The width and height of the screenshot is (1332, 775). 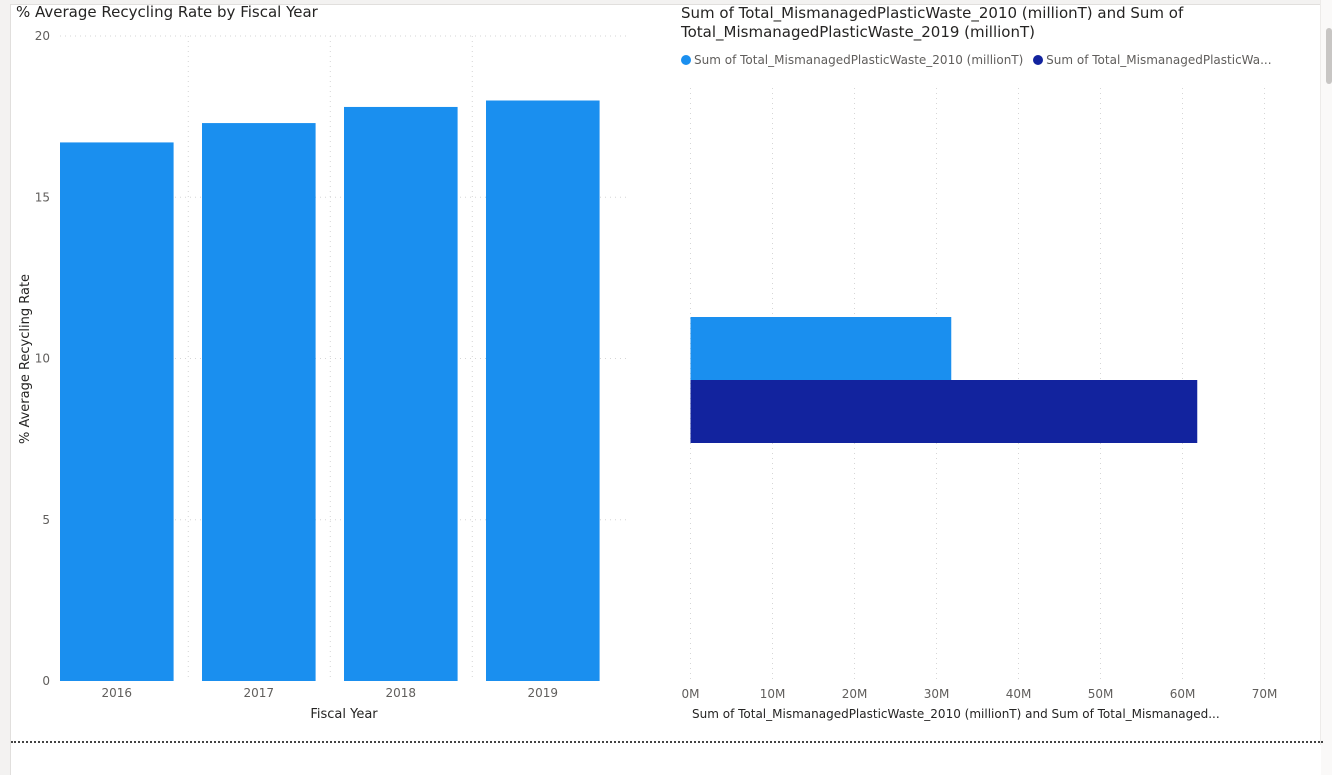 What do you see at coordinates (691, 694) in the screenshot?
I see `right-x-tick-0M: 0M` at bounding box center [691, 694].